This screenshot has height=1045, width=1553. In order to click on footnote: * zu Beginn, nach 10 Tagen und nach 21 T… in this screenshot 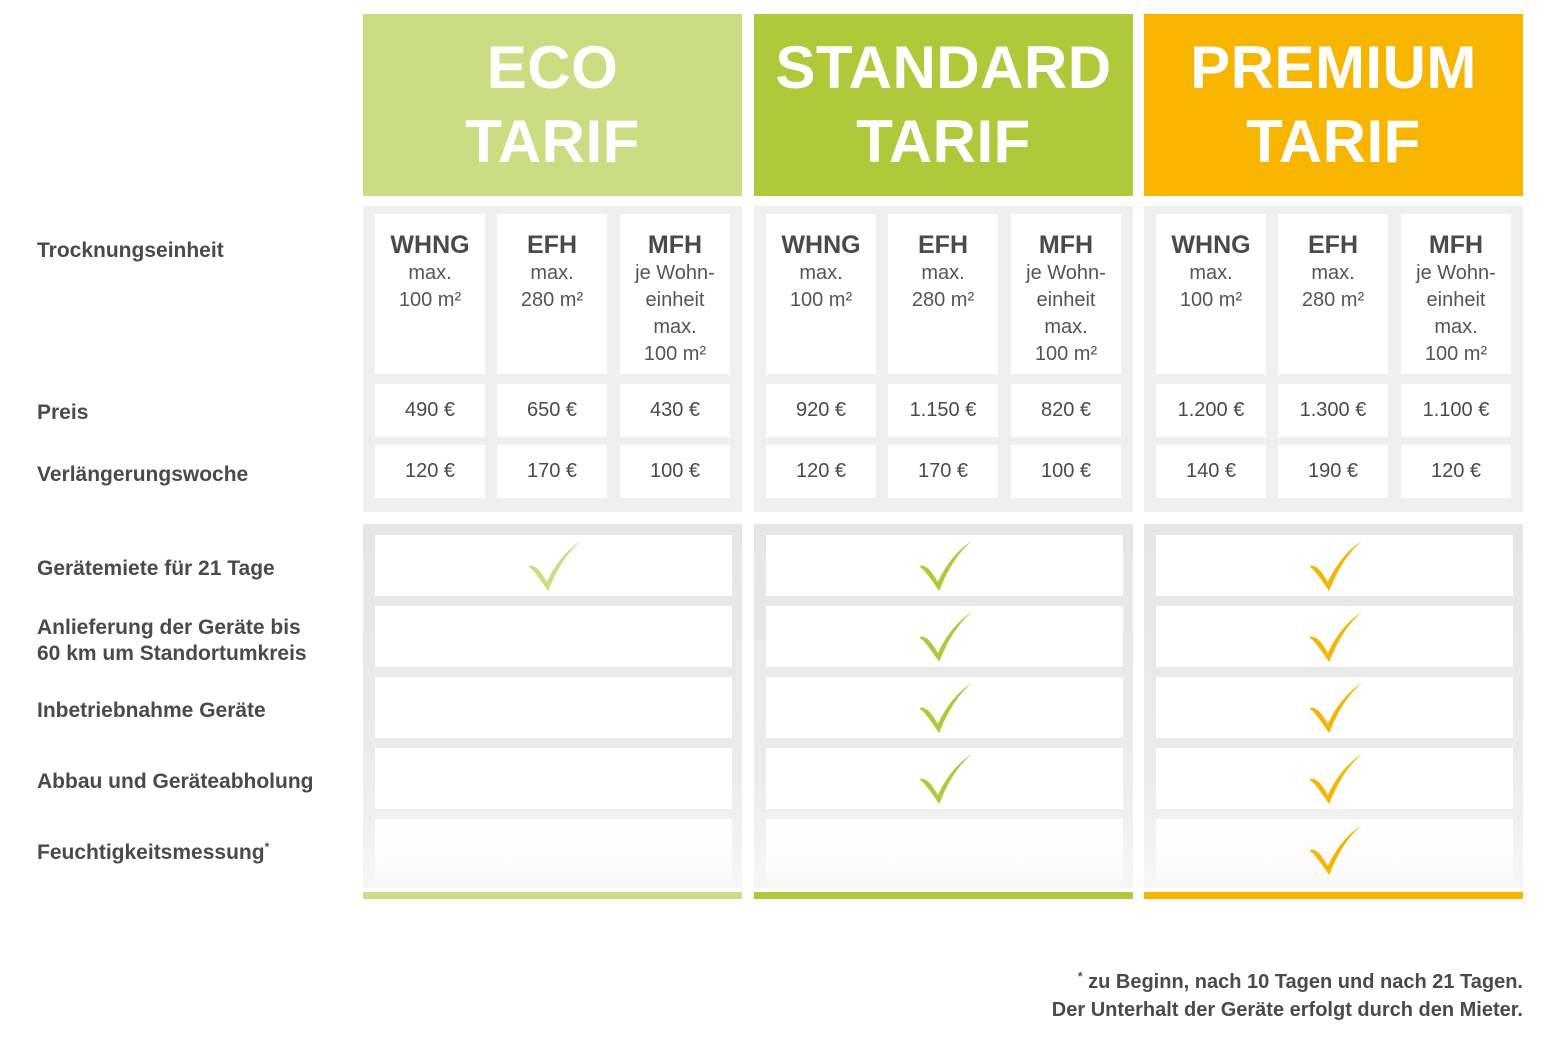, I will do `click(1287, 996)`.